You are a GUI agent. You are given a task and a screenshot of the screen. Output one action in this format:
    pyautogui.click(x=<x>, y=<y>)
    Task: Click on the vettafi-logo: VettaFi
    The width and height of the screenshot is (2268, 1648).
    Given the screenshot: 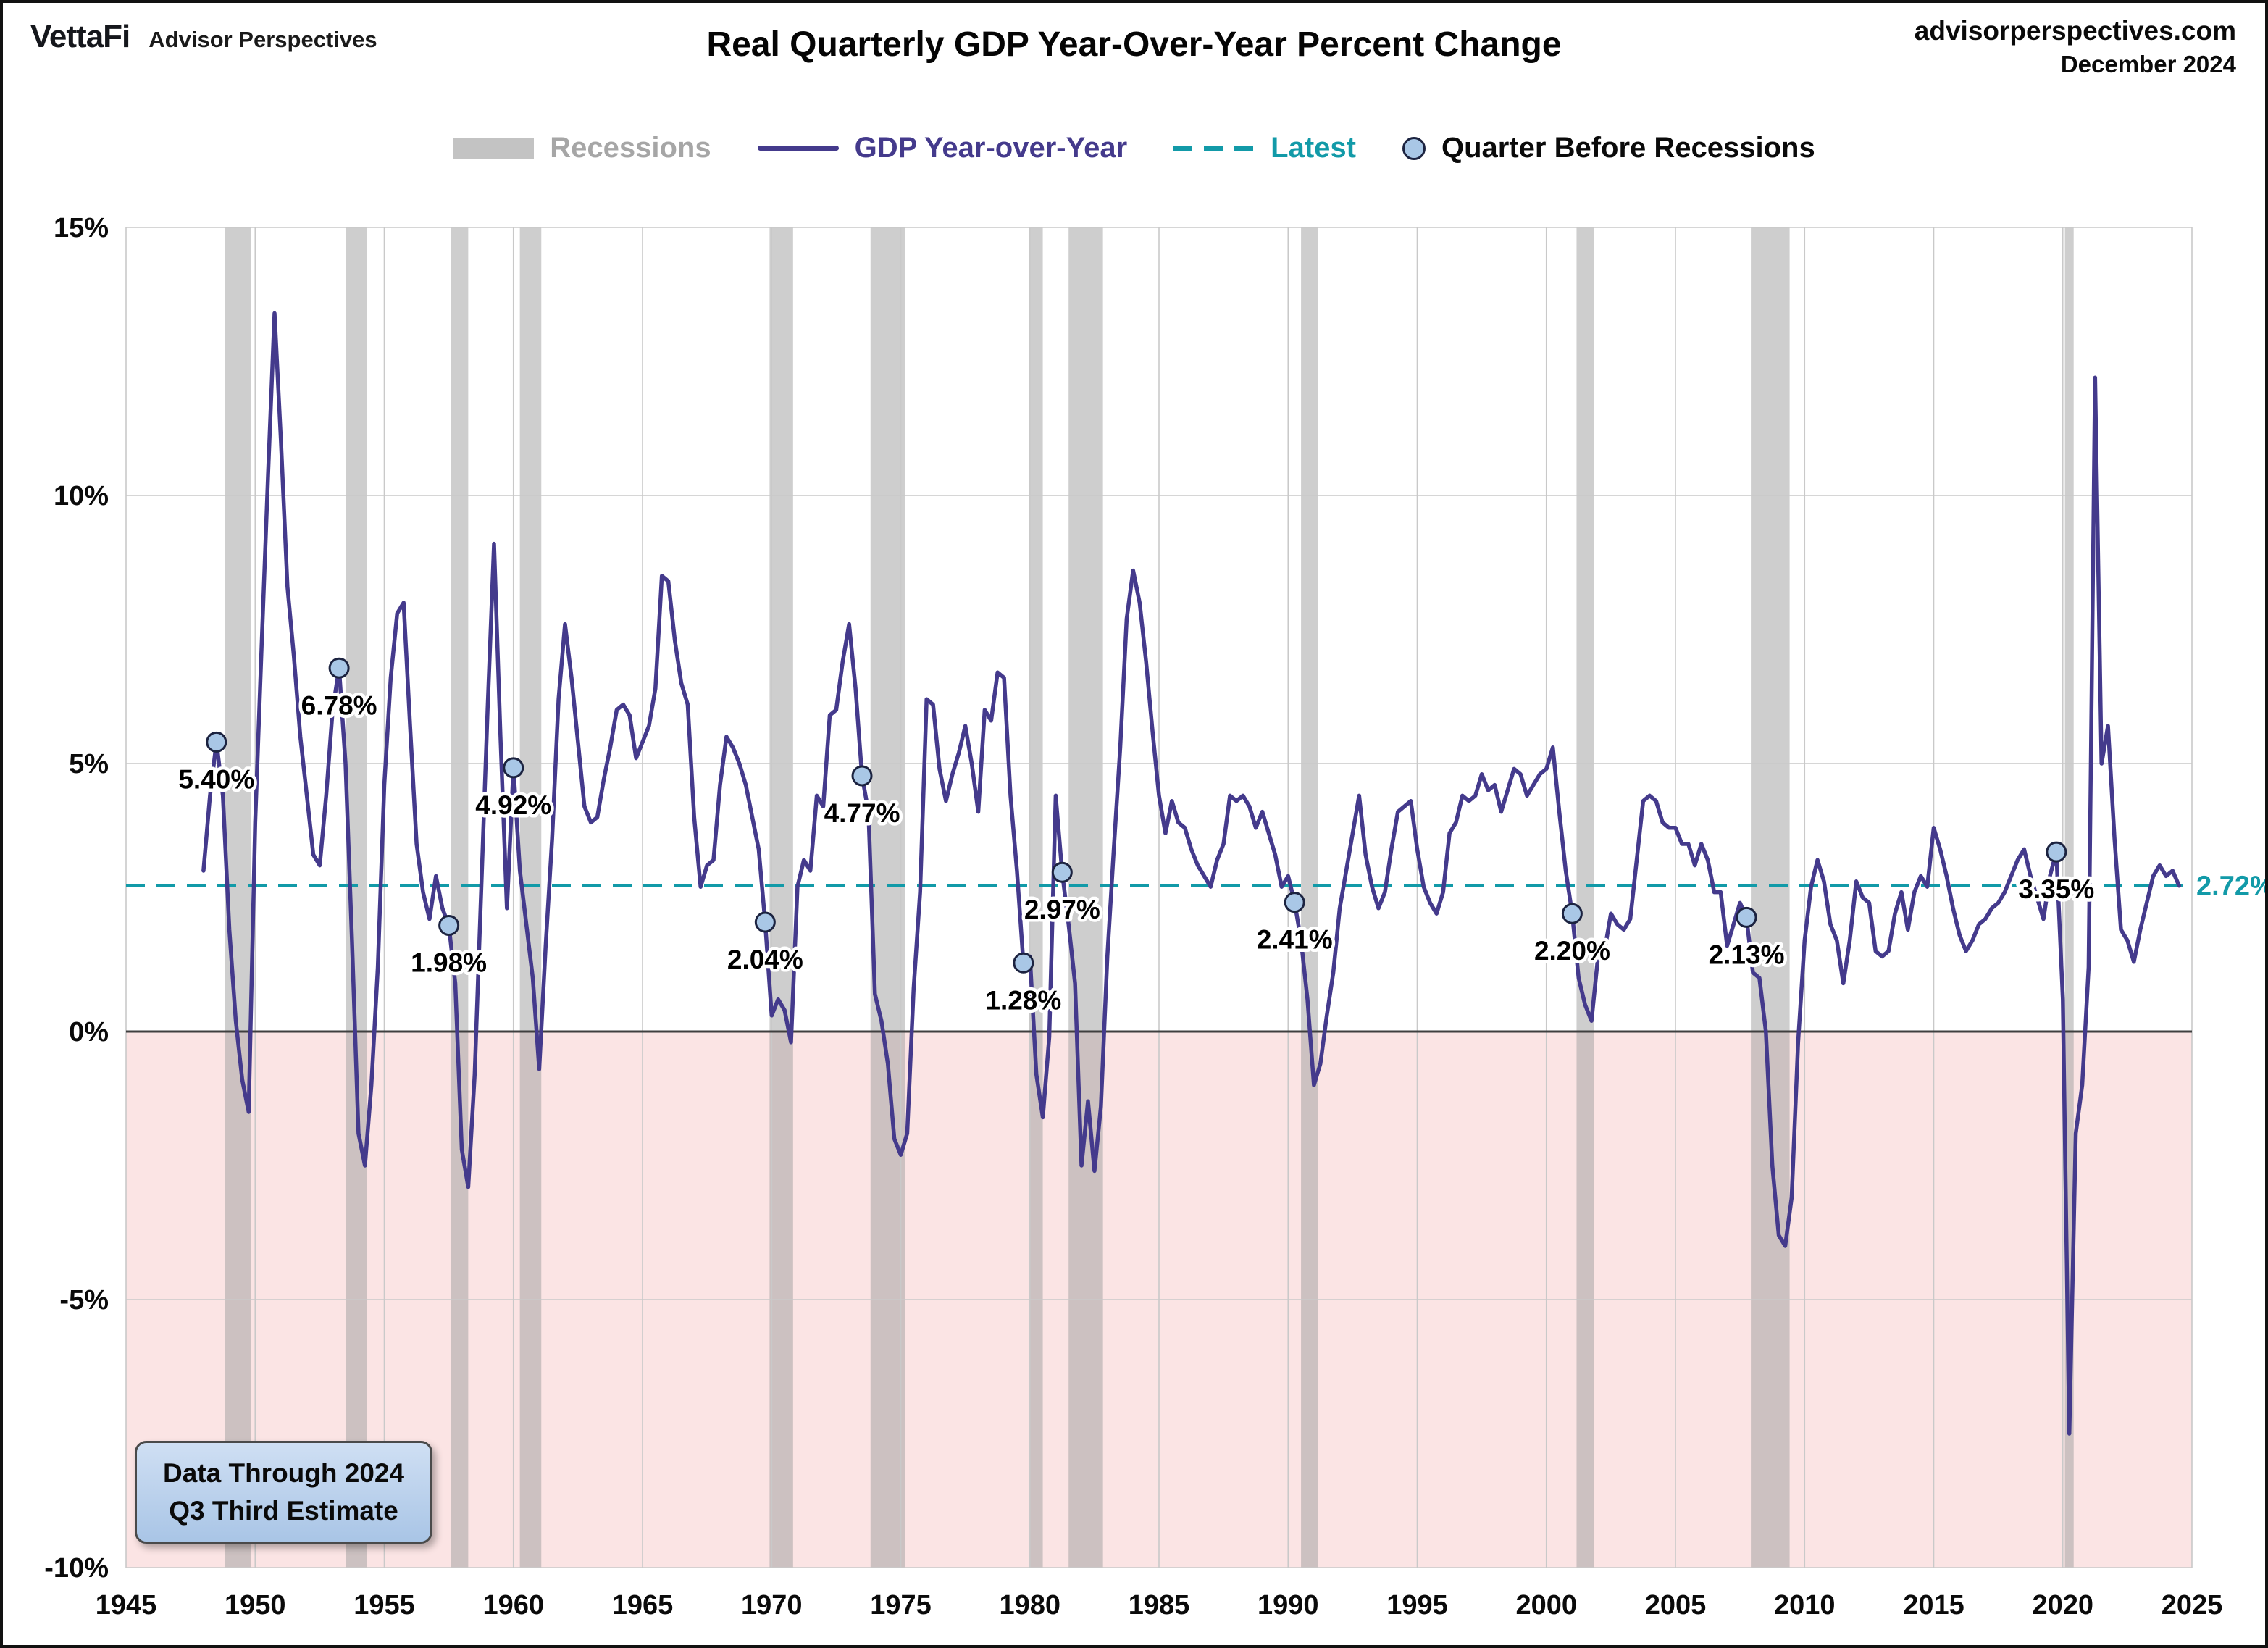 What is the action you would take?
    pyautogui.click(x=80, y=36)
    